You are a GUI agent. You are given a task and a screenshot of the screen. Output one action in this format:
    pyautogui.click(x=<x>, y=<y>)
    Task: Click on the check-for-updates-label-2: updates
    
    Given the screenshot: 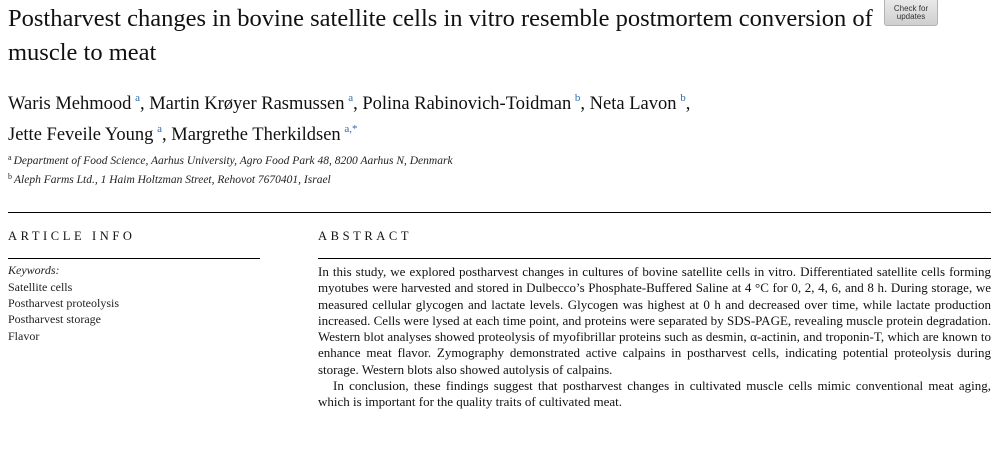 What is the action you would take?
    pyautogui.click(x=911, y=16)
    